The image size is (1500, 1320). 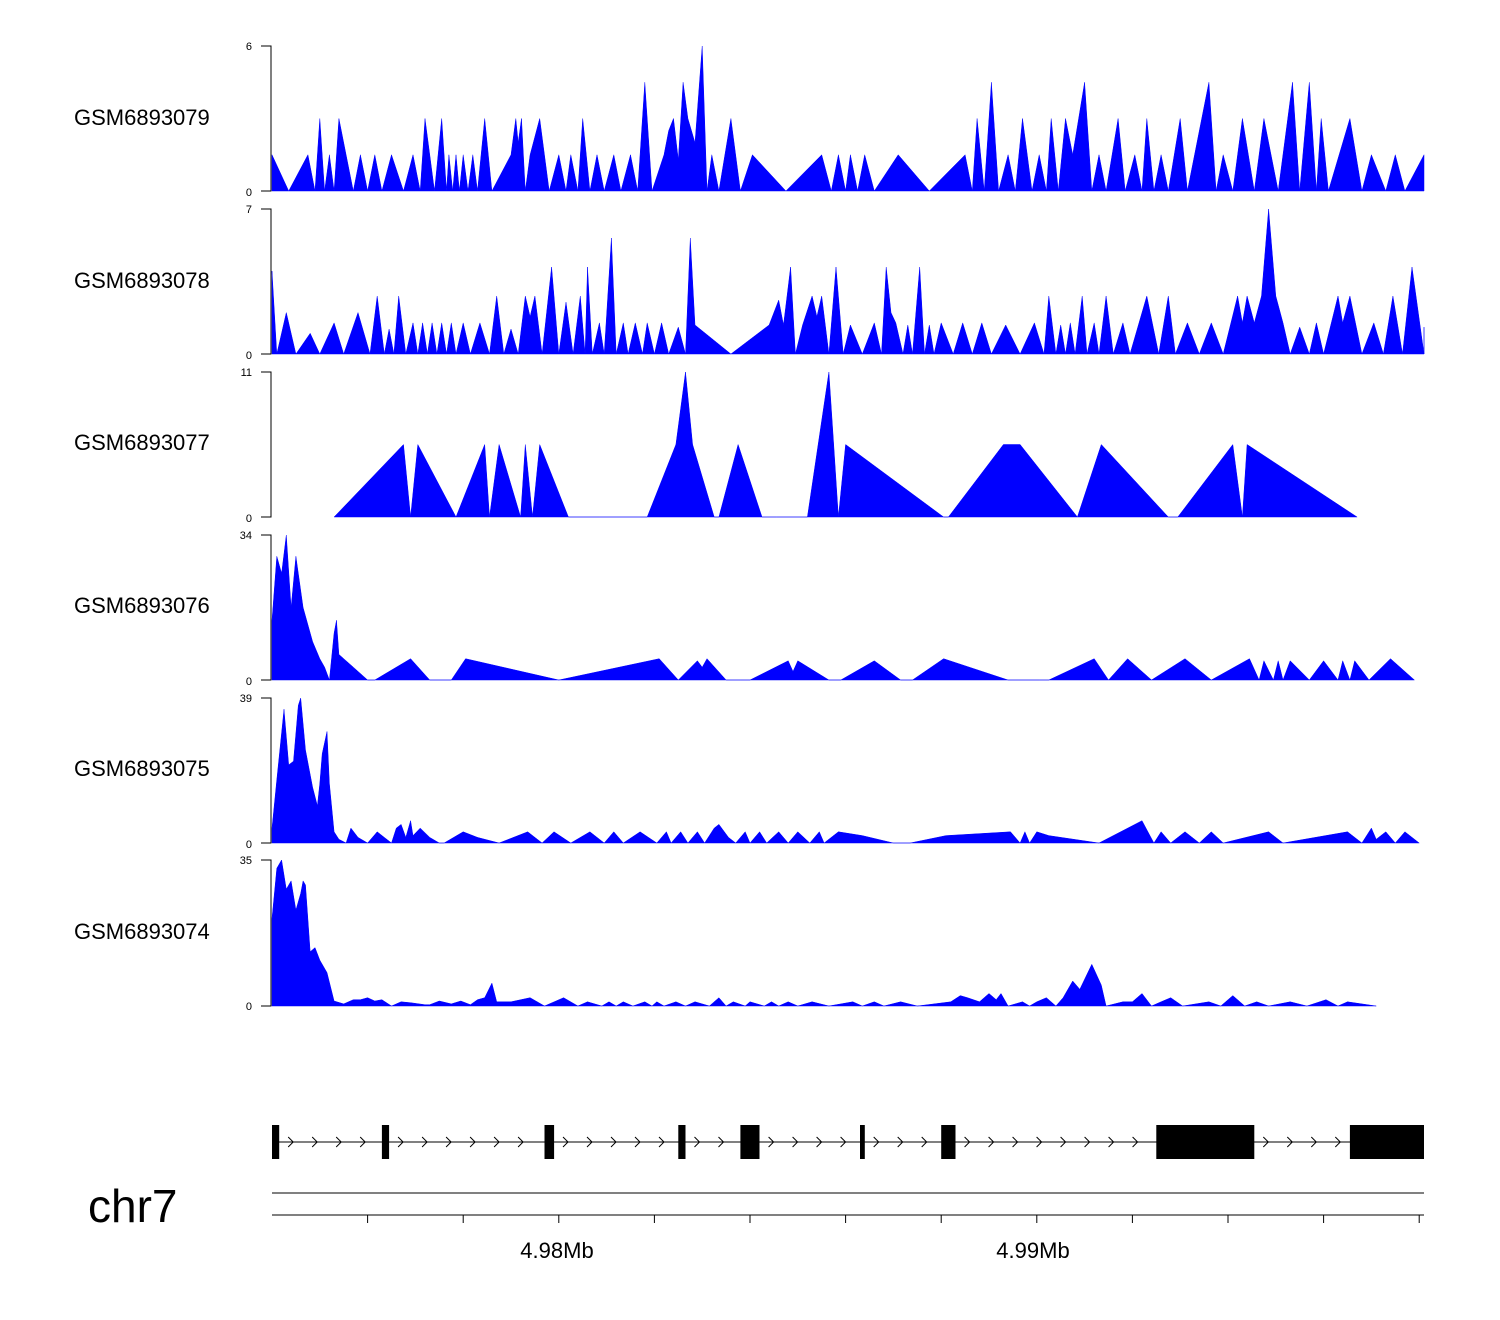 I want to click on track-GSM6893075, so click(x=840, y=770).